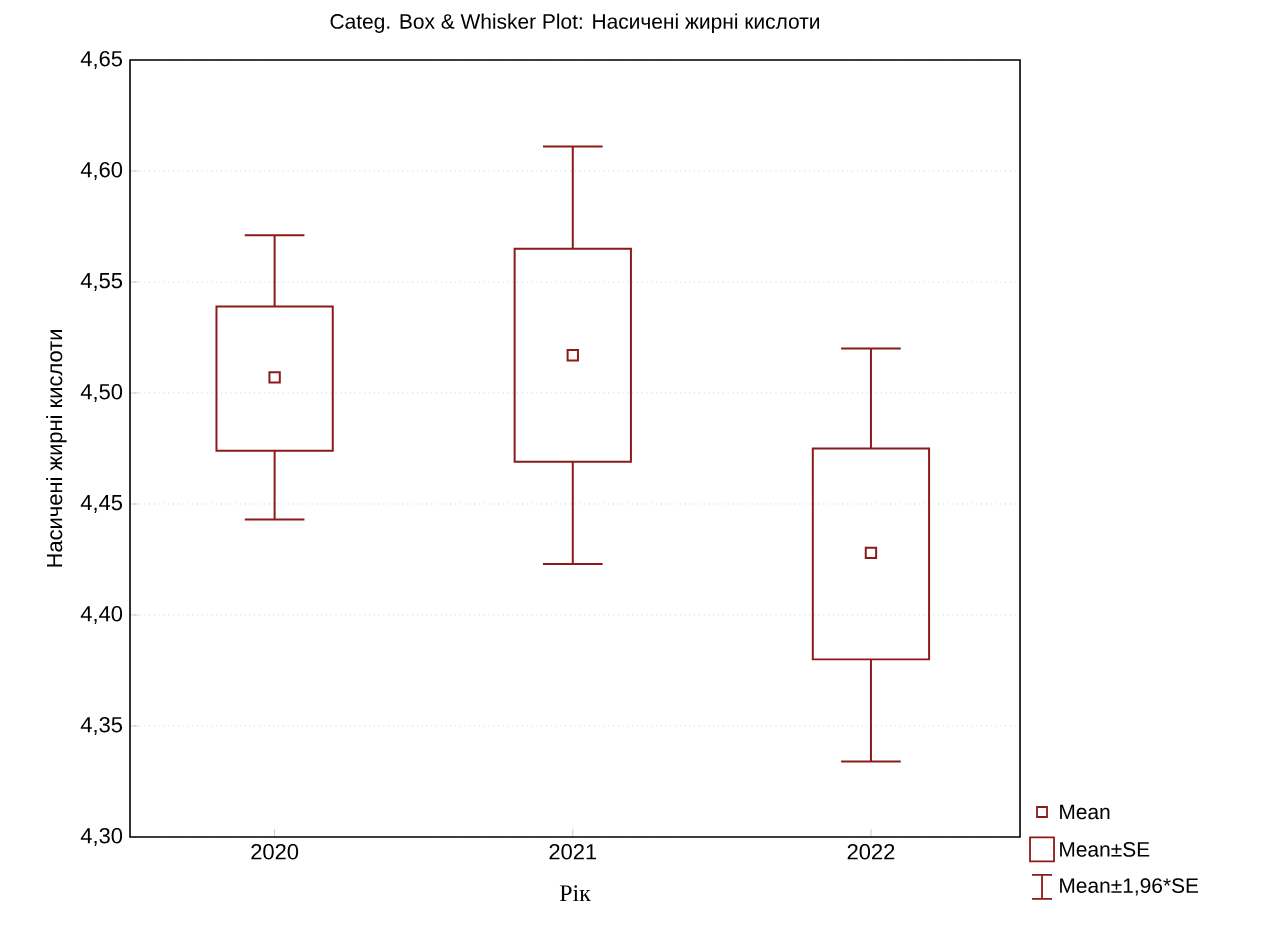  Describe the element at coordinates (101, 60) in the screenshot. I see `y-tick-label: 4,65` at that location.